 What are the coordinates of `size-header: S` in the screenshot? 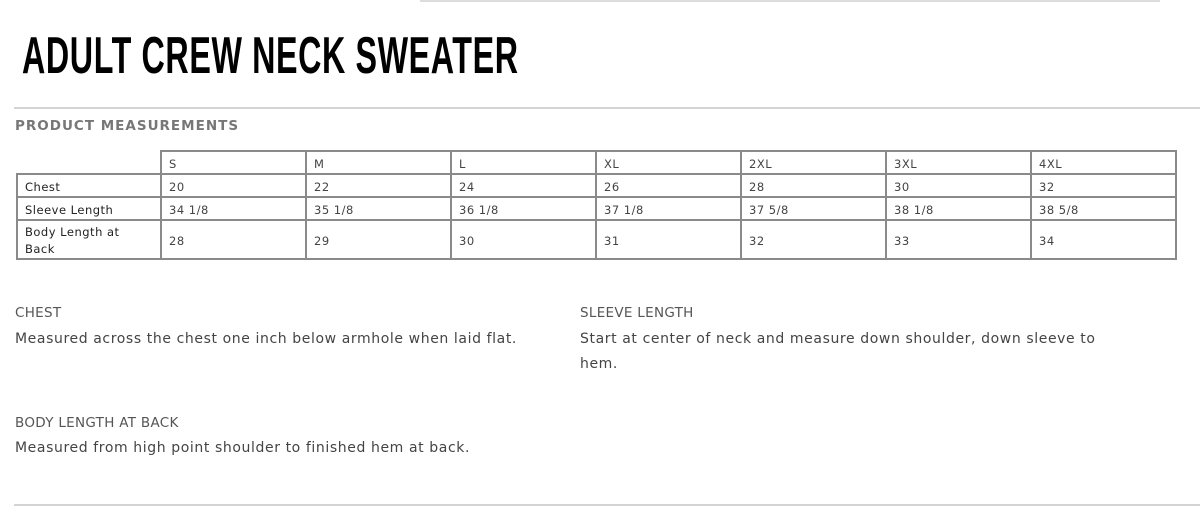 It's located at (233, 162).